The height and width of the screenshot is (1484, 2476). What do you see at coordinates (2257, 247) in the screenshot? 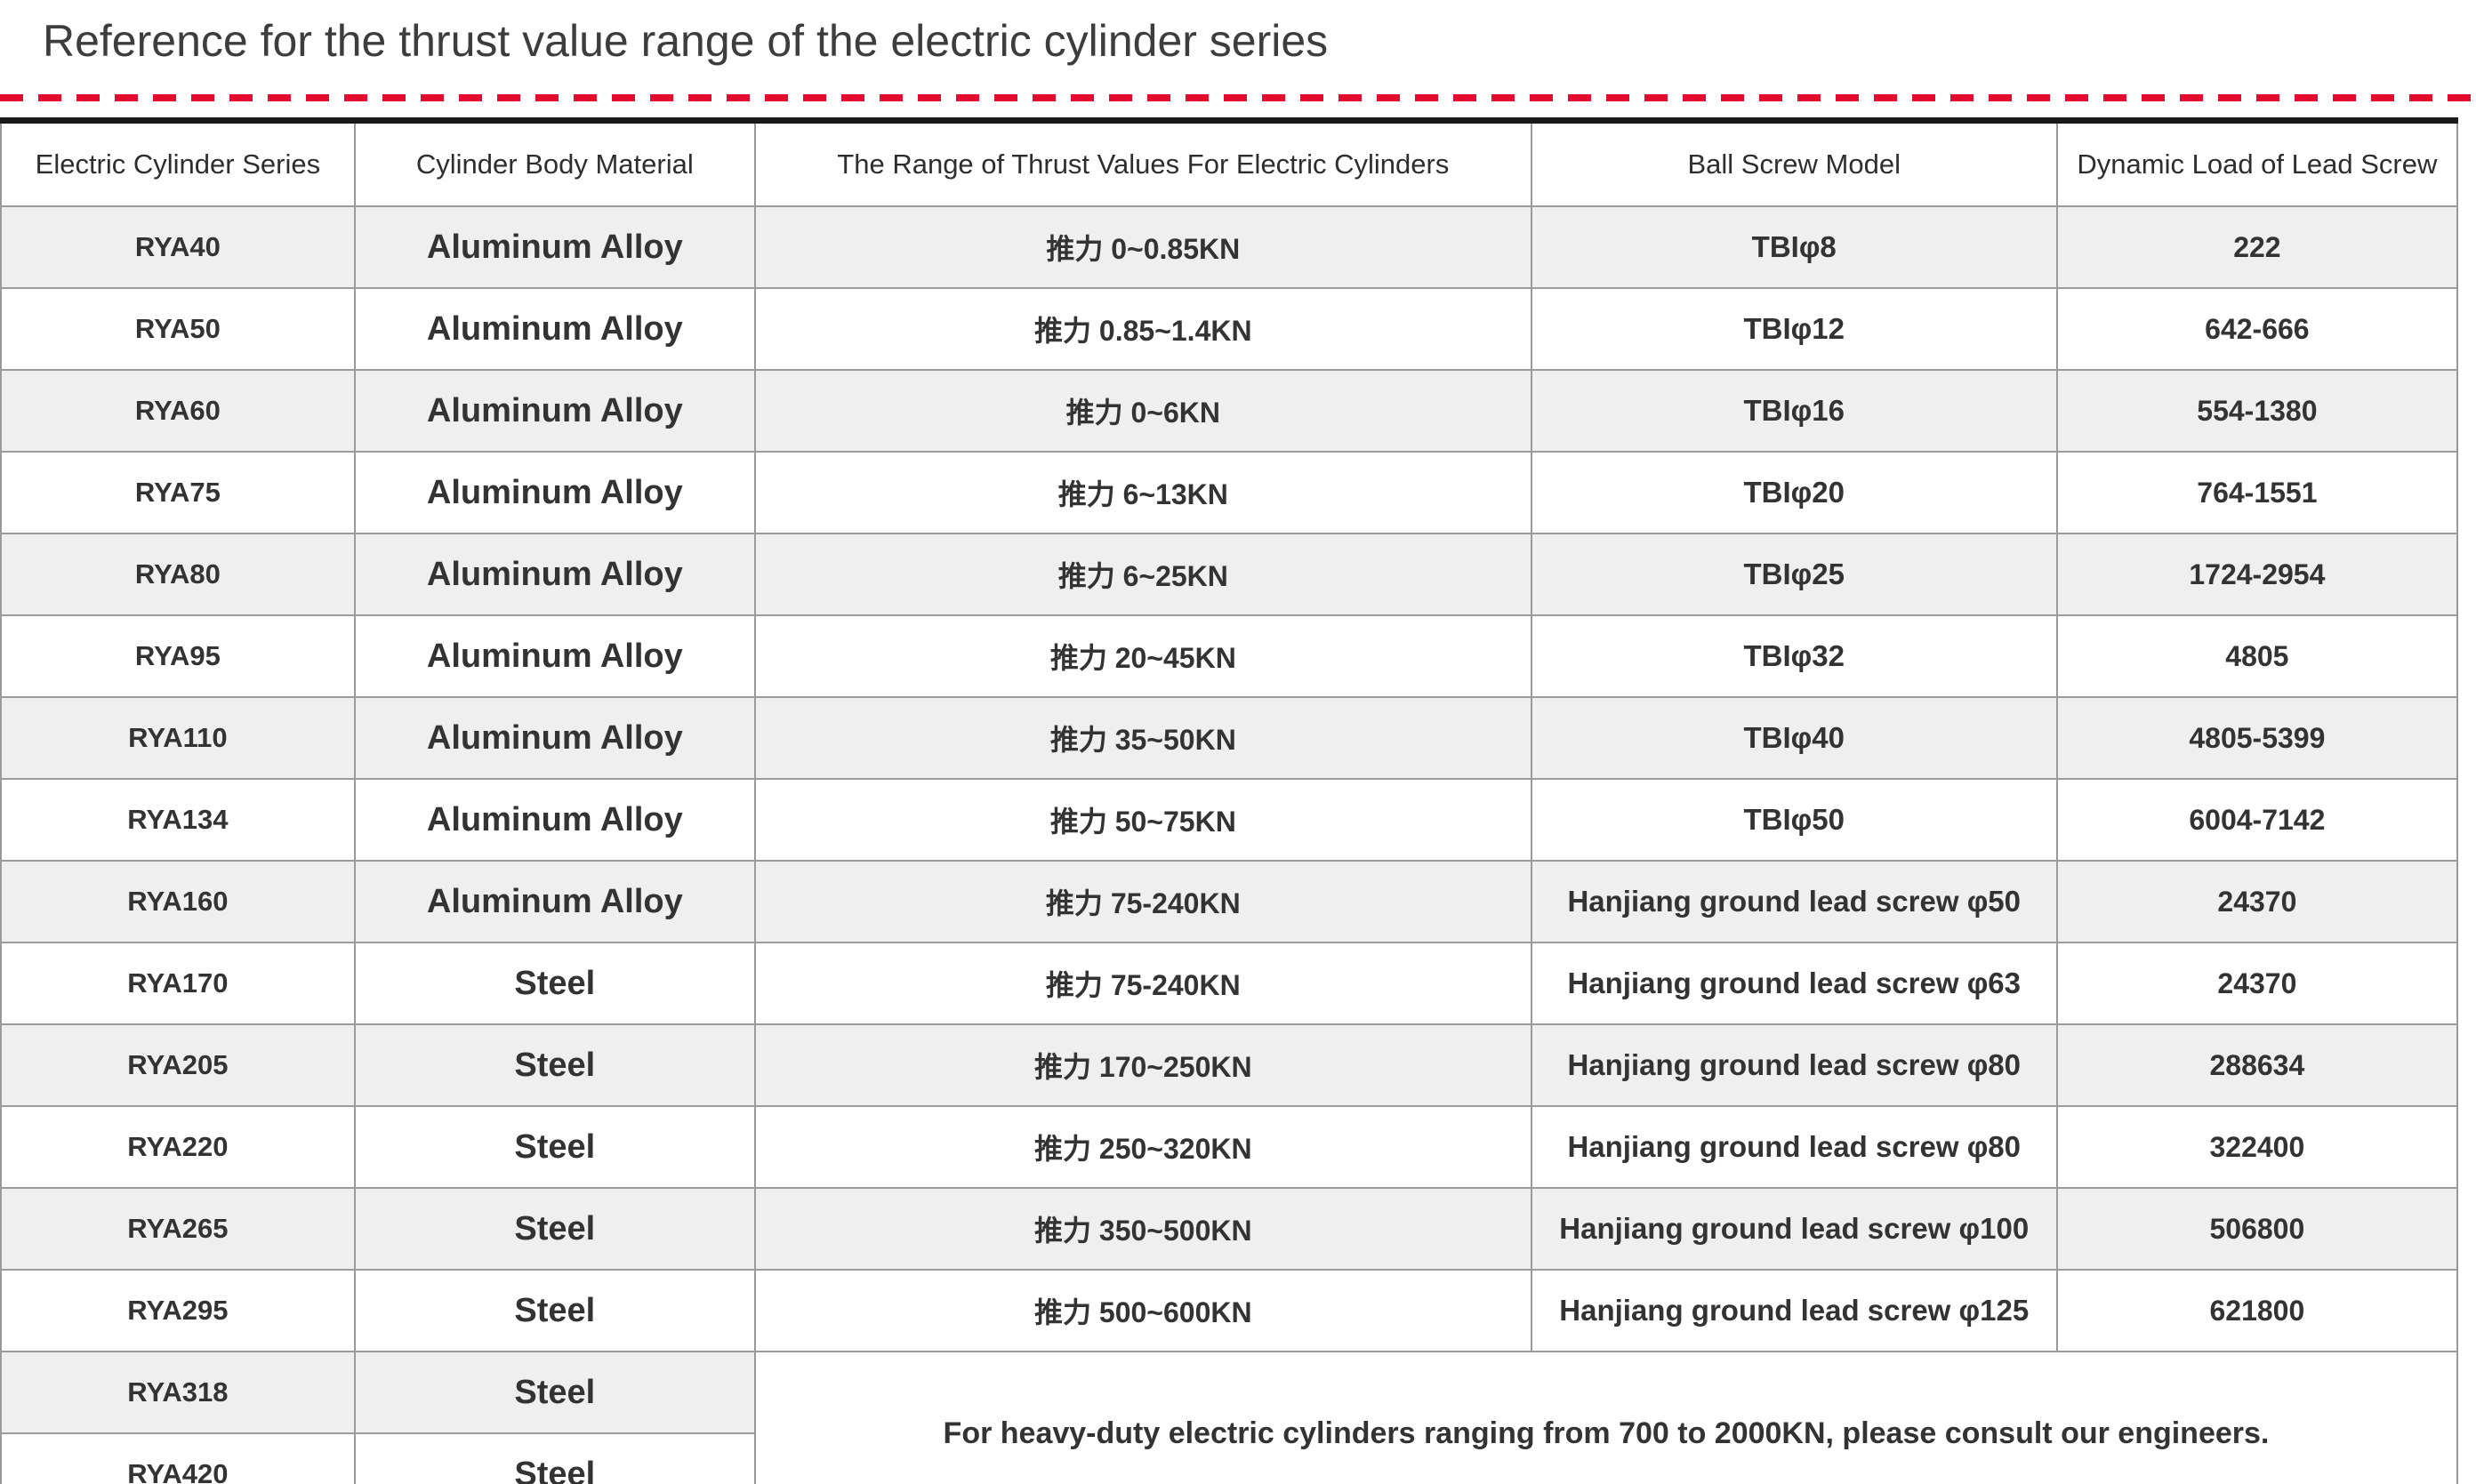
I see `dynamic-load-cell: 222` at bounding box center [2257, 247].